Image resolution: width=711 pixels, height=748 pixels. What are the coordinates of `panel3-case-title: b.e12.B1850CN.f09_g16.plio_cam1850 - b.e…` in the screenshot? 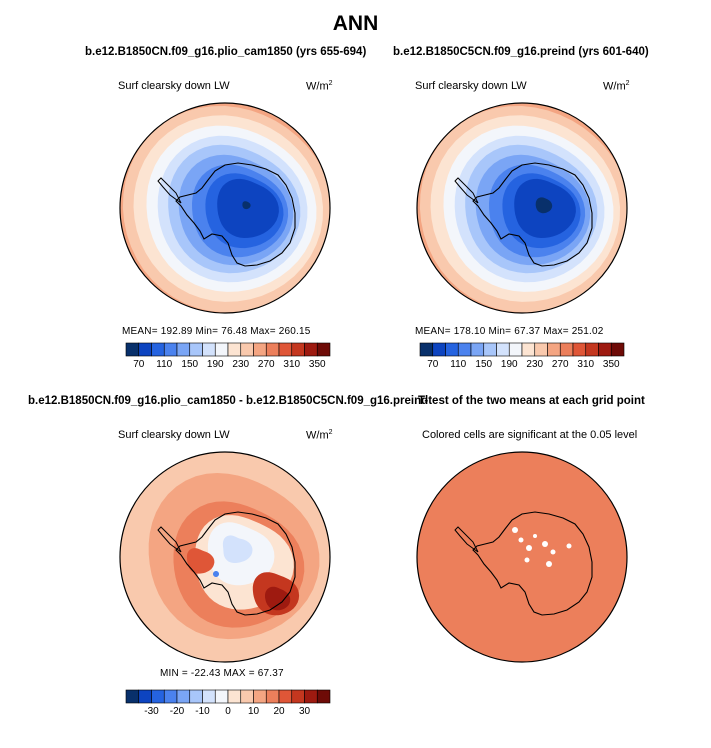 It's located at (228, 401).